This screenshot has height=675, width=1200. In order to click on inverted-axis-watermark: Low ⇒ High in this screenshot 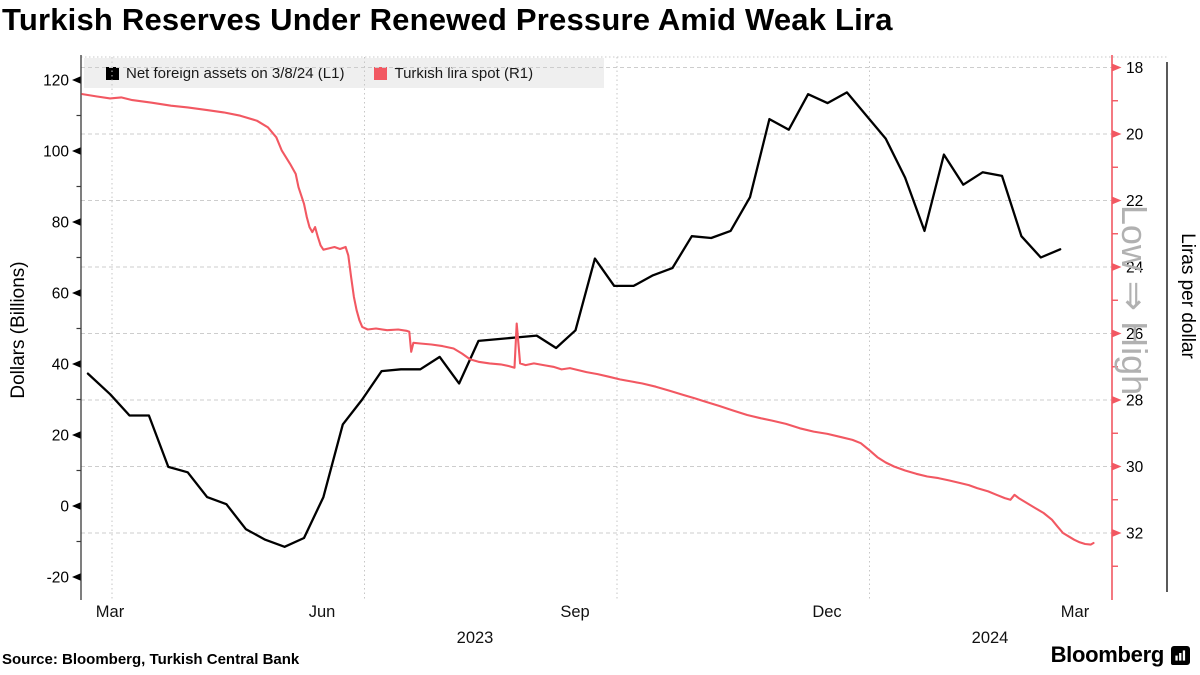, I will do `click(1134, 300)`.